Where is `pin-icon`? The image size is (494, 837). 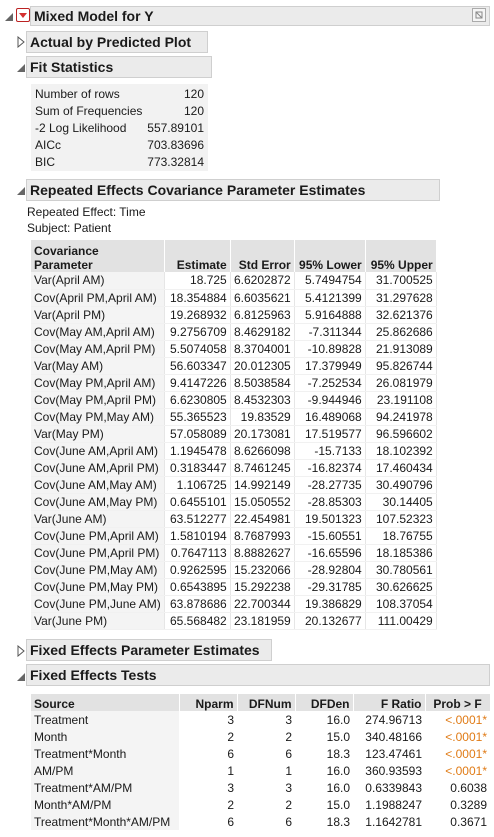
pin-icon is located at coordinates (479, 15).